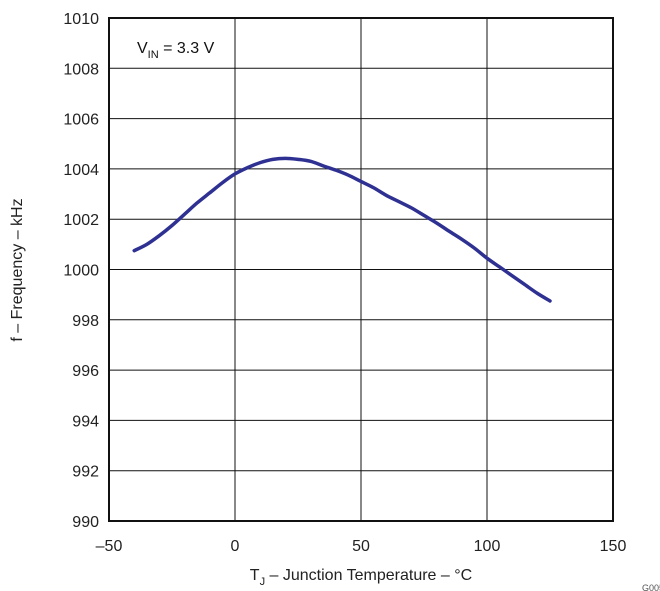 The width and height of the screenshot is (660, 591). I want to click on y-tick-label: 996, so click(85, 371).